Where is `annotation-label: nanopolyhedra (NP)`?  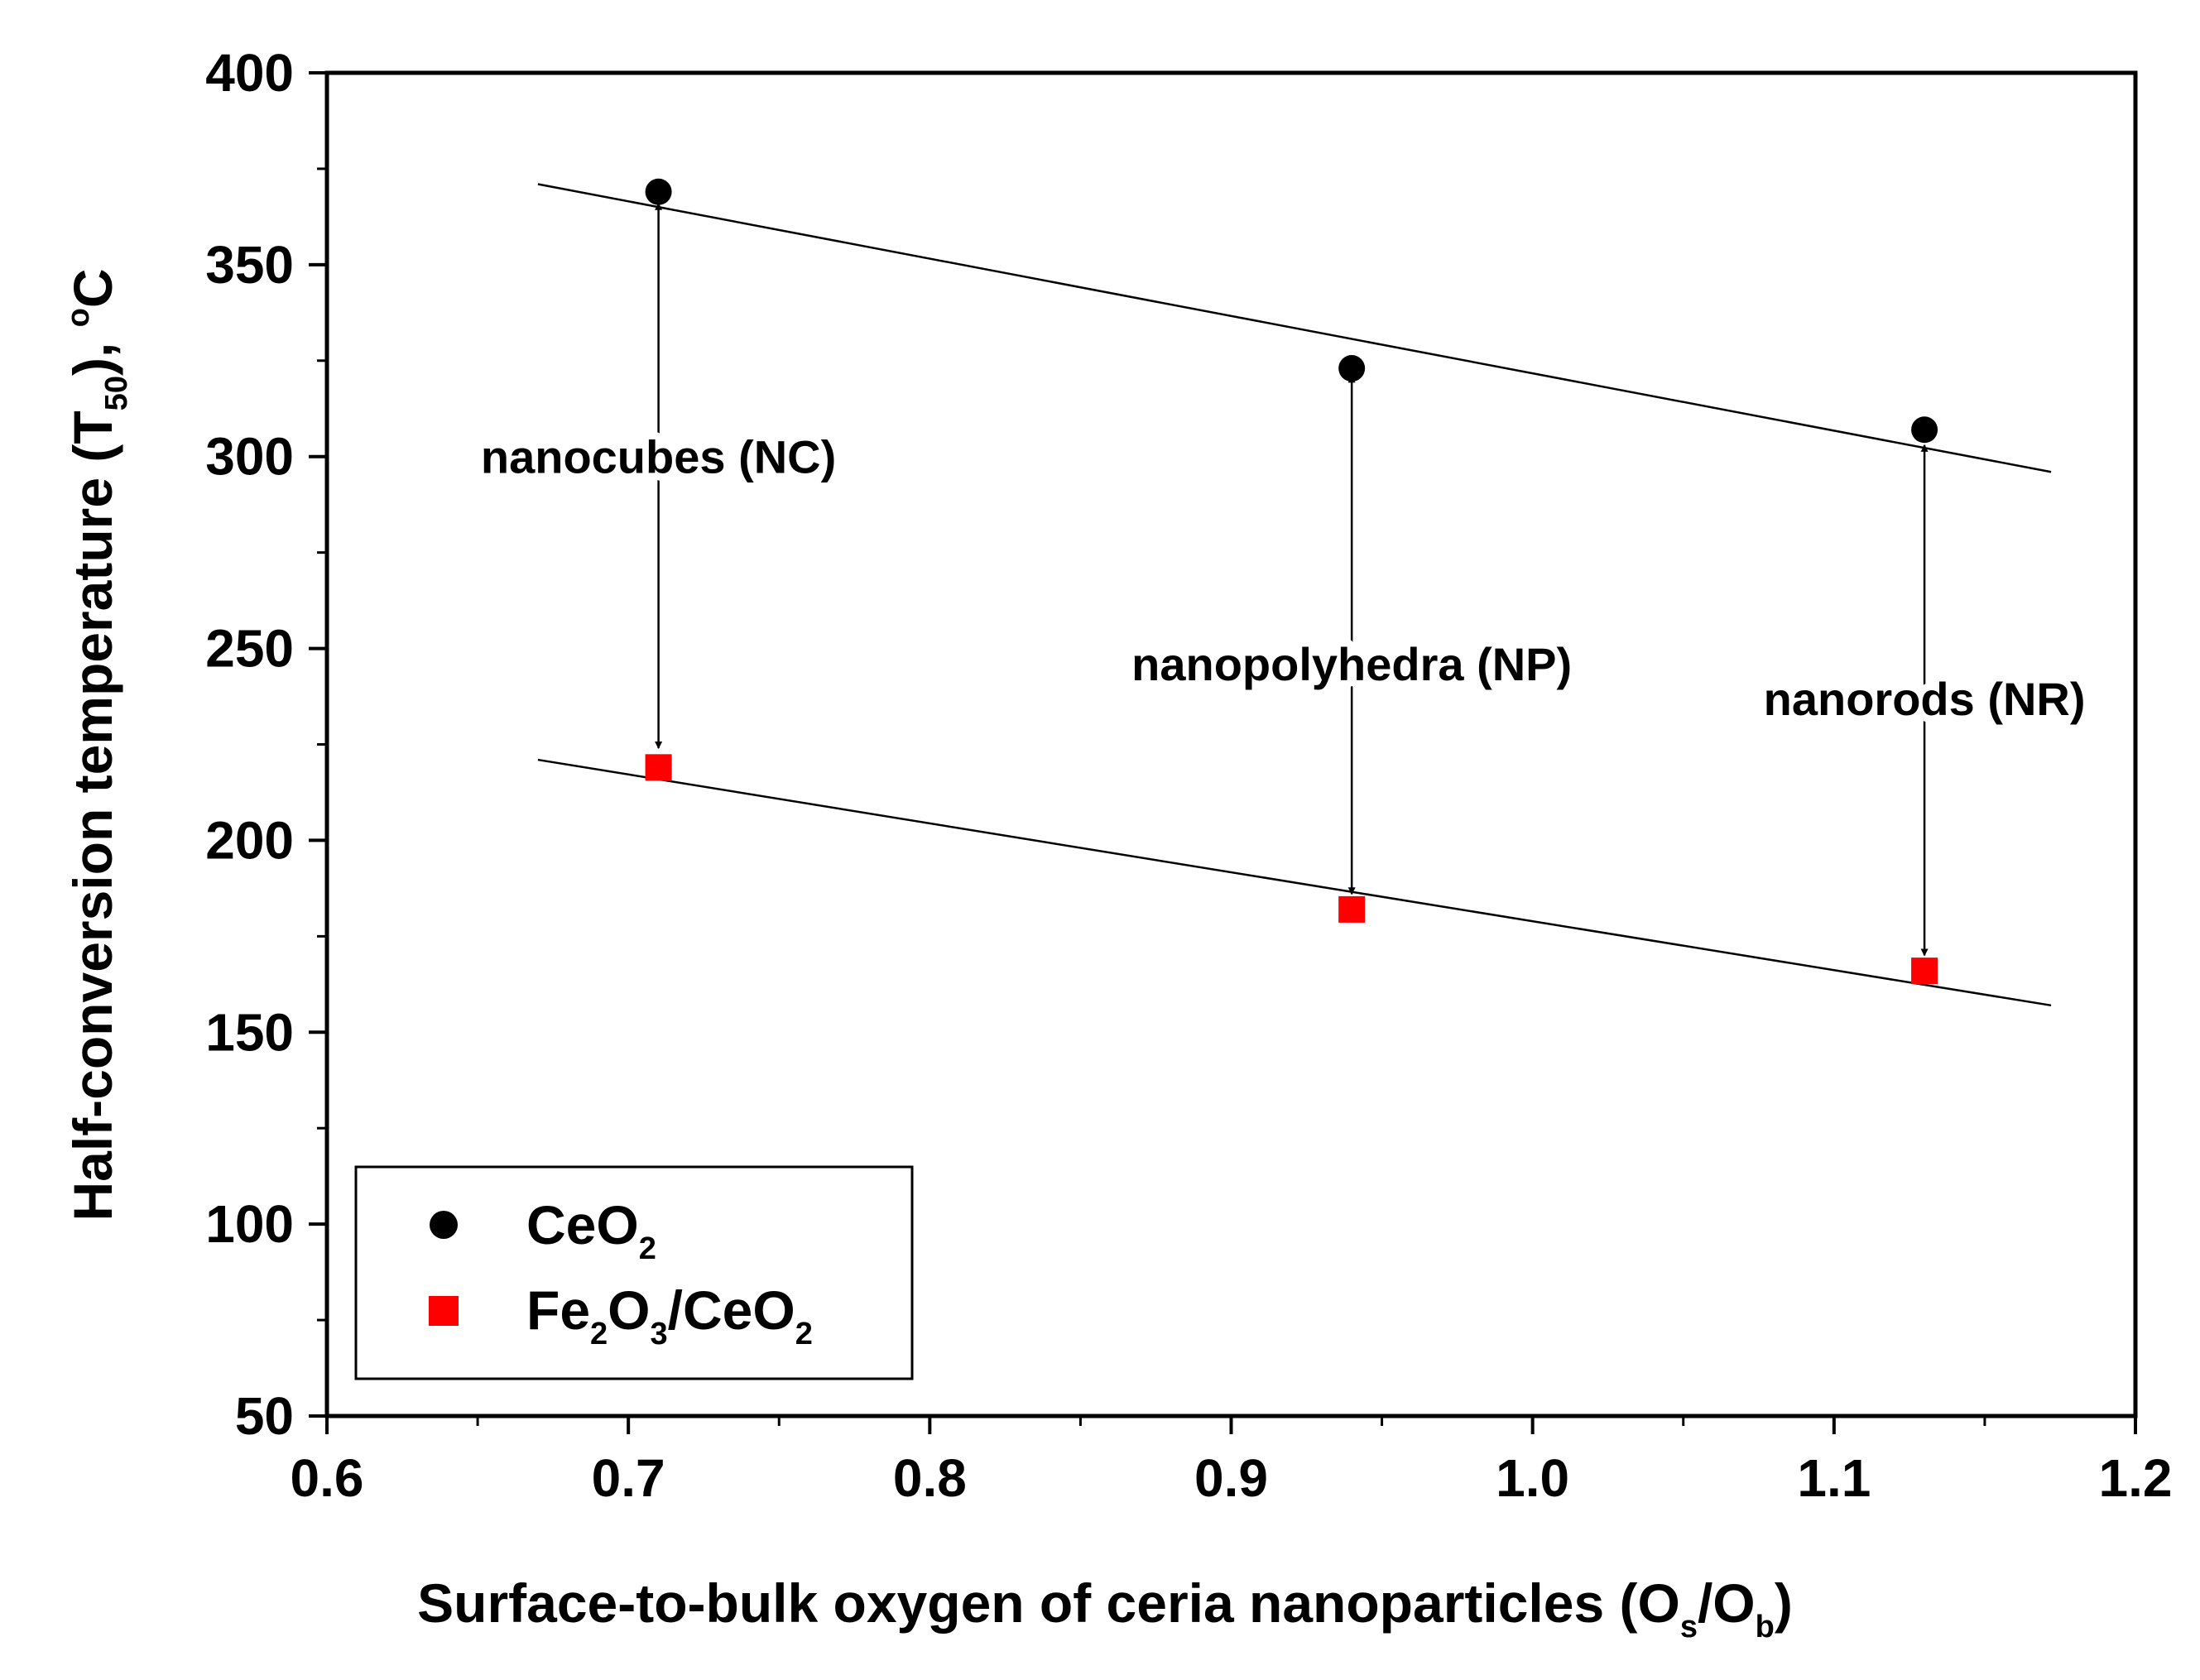 annotation-label: nanopolyhedra (NP) is located at coordinates (1351, 664).